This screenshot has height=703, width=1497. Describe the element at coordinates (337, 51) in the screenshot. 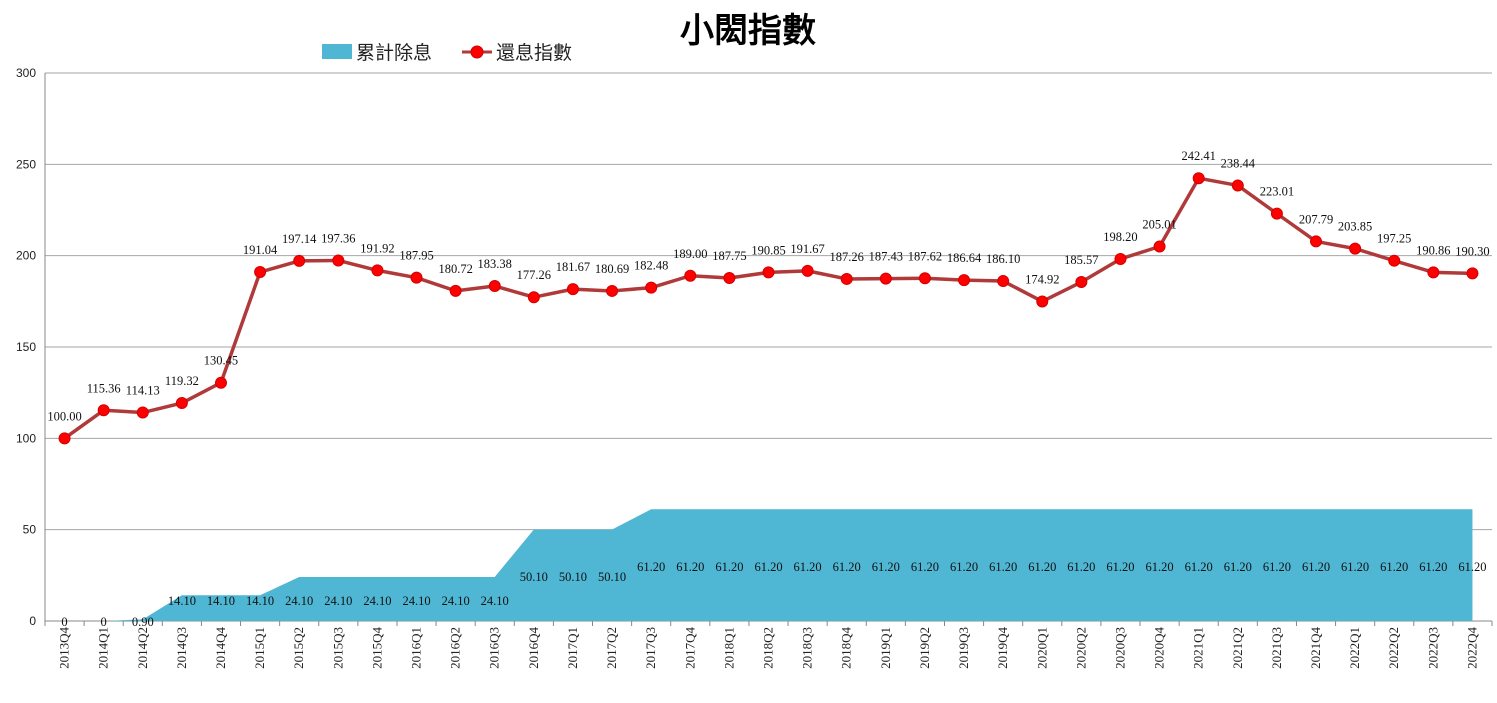

I see `legend-swatch-area` at that location.